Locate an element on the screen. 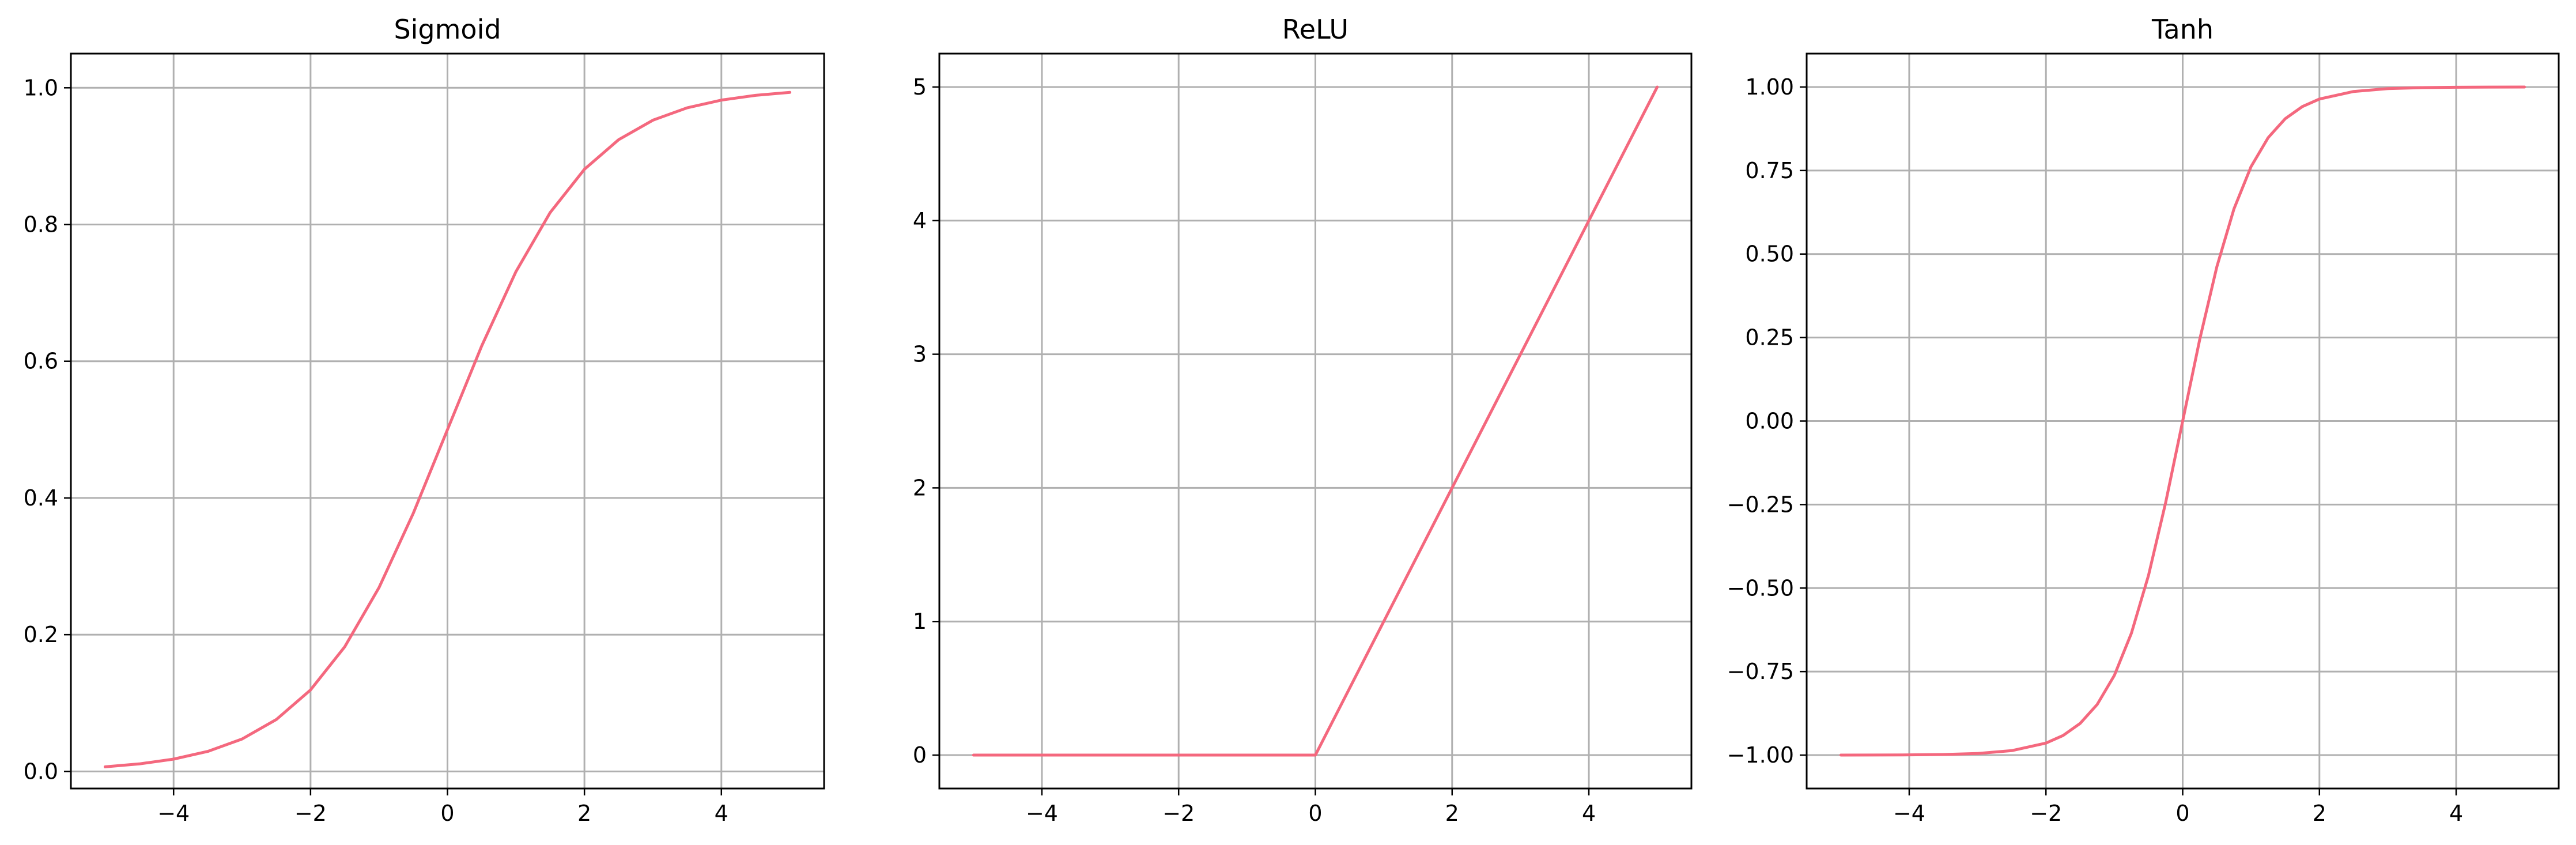  relu-y-tick-label: 0 is located at coordinates (920, 755).